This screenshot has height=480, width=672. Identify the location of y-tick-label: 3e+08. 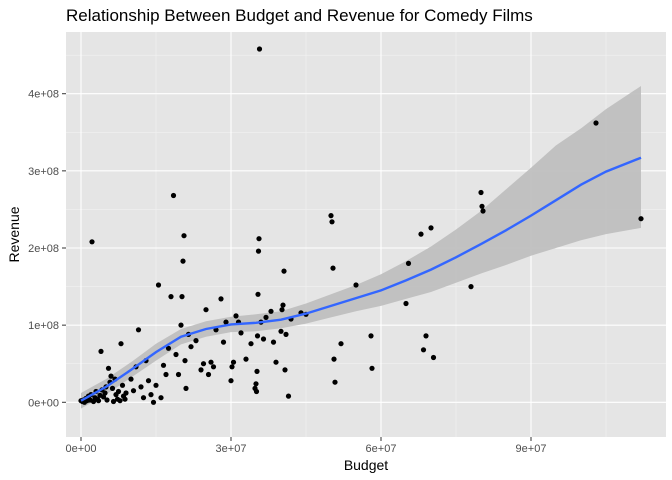
(43, 172).